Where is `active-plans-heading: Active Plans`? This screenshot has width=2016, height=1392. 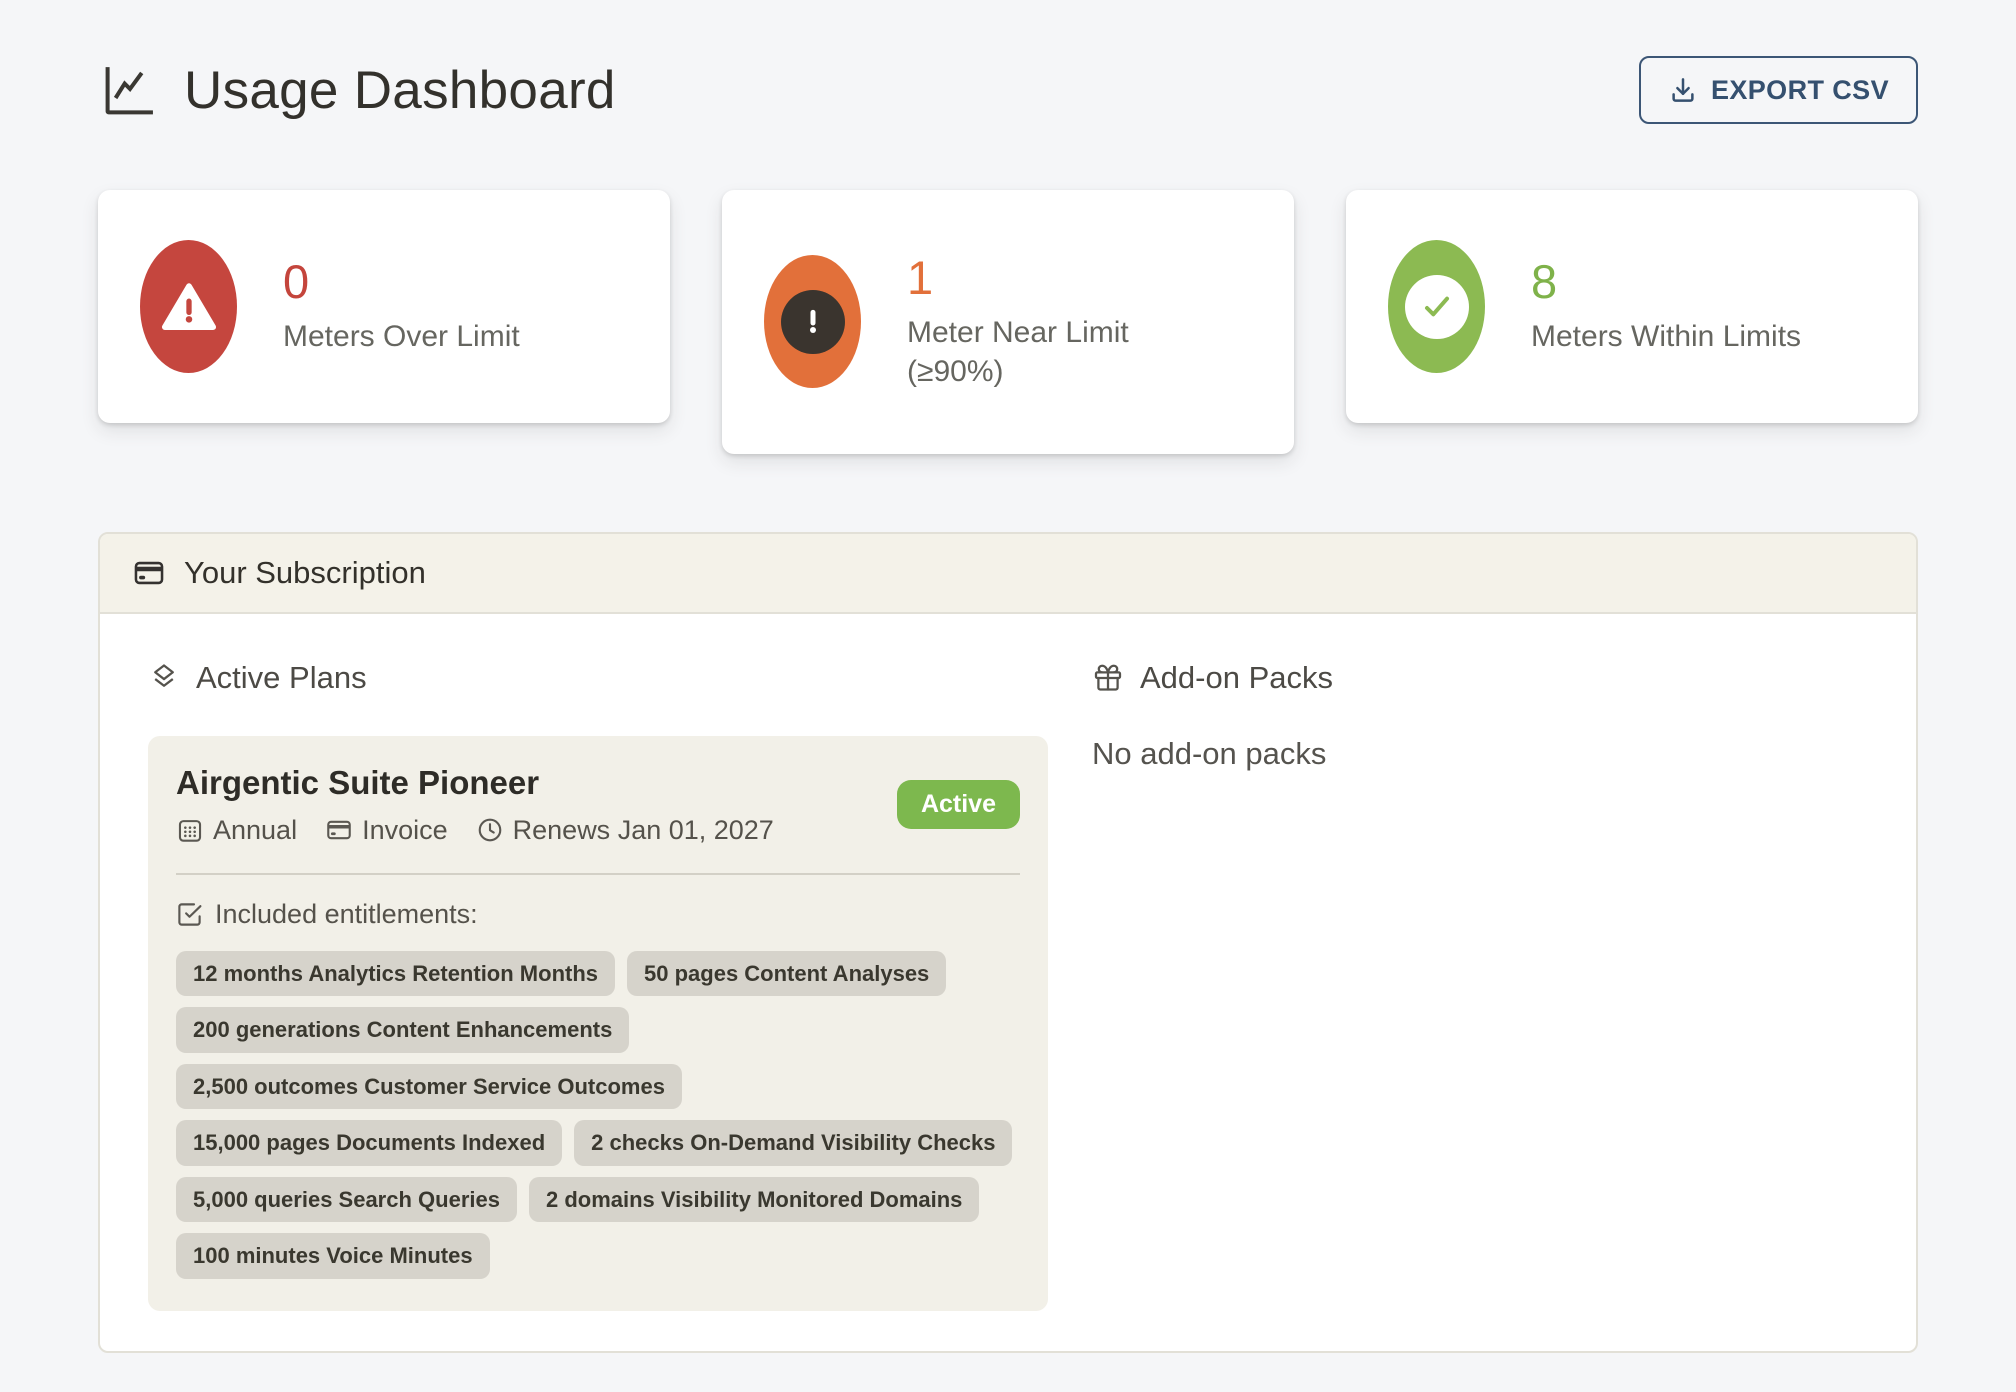 active-plans-heading: Active Plans is located at coordinates (598, 678).